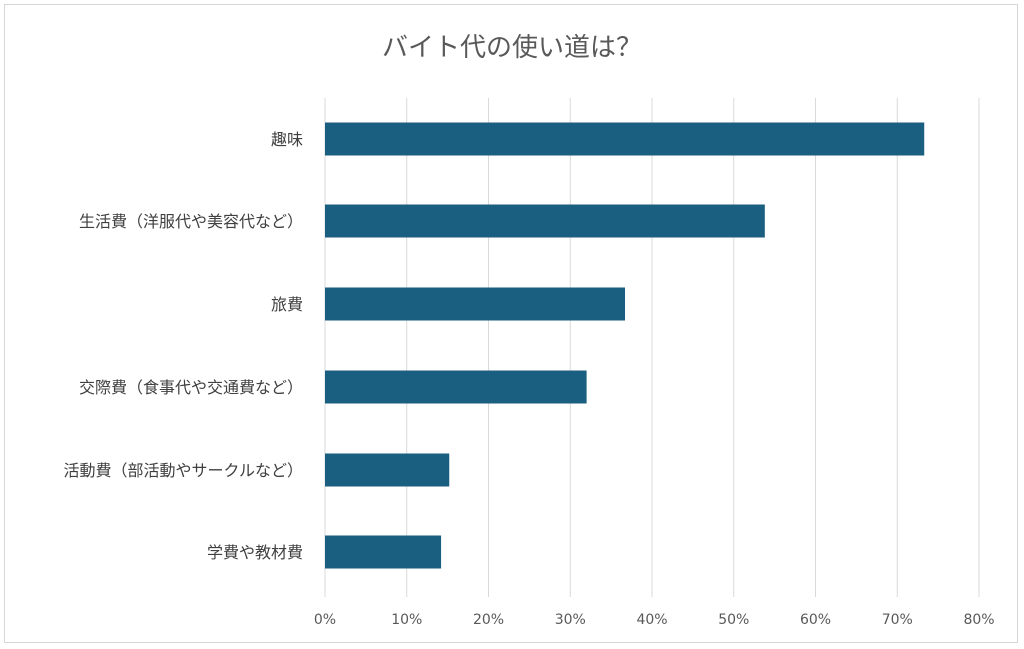 The width and height of the screenshot is (1024, 649). I want to click on x-tick-label: 50%, so click(733, 620).